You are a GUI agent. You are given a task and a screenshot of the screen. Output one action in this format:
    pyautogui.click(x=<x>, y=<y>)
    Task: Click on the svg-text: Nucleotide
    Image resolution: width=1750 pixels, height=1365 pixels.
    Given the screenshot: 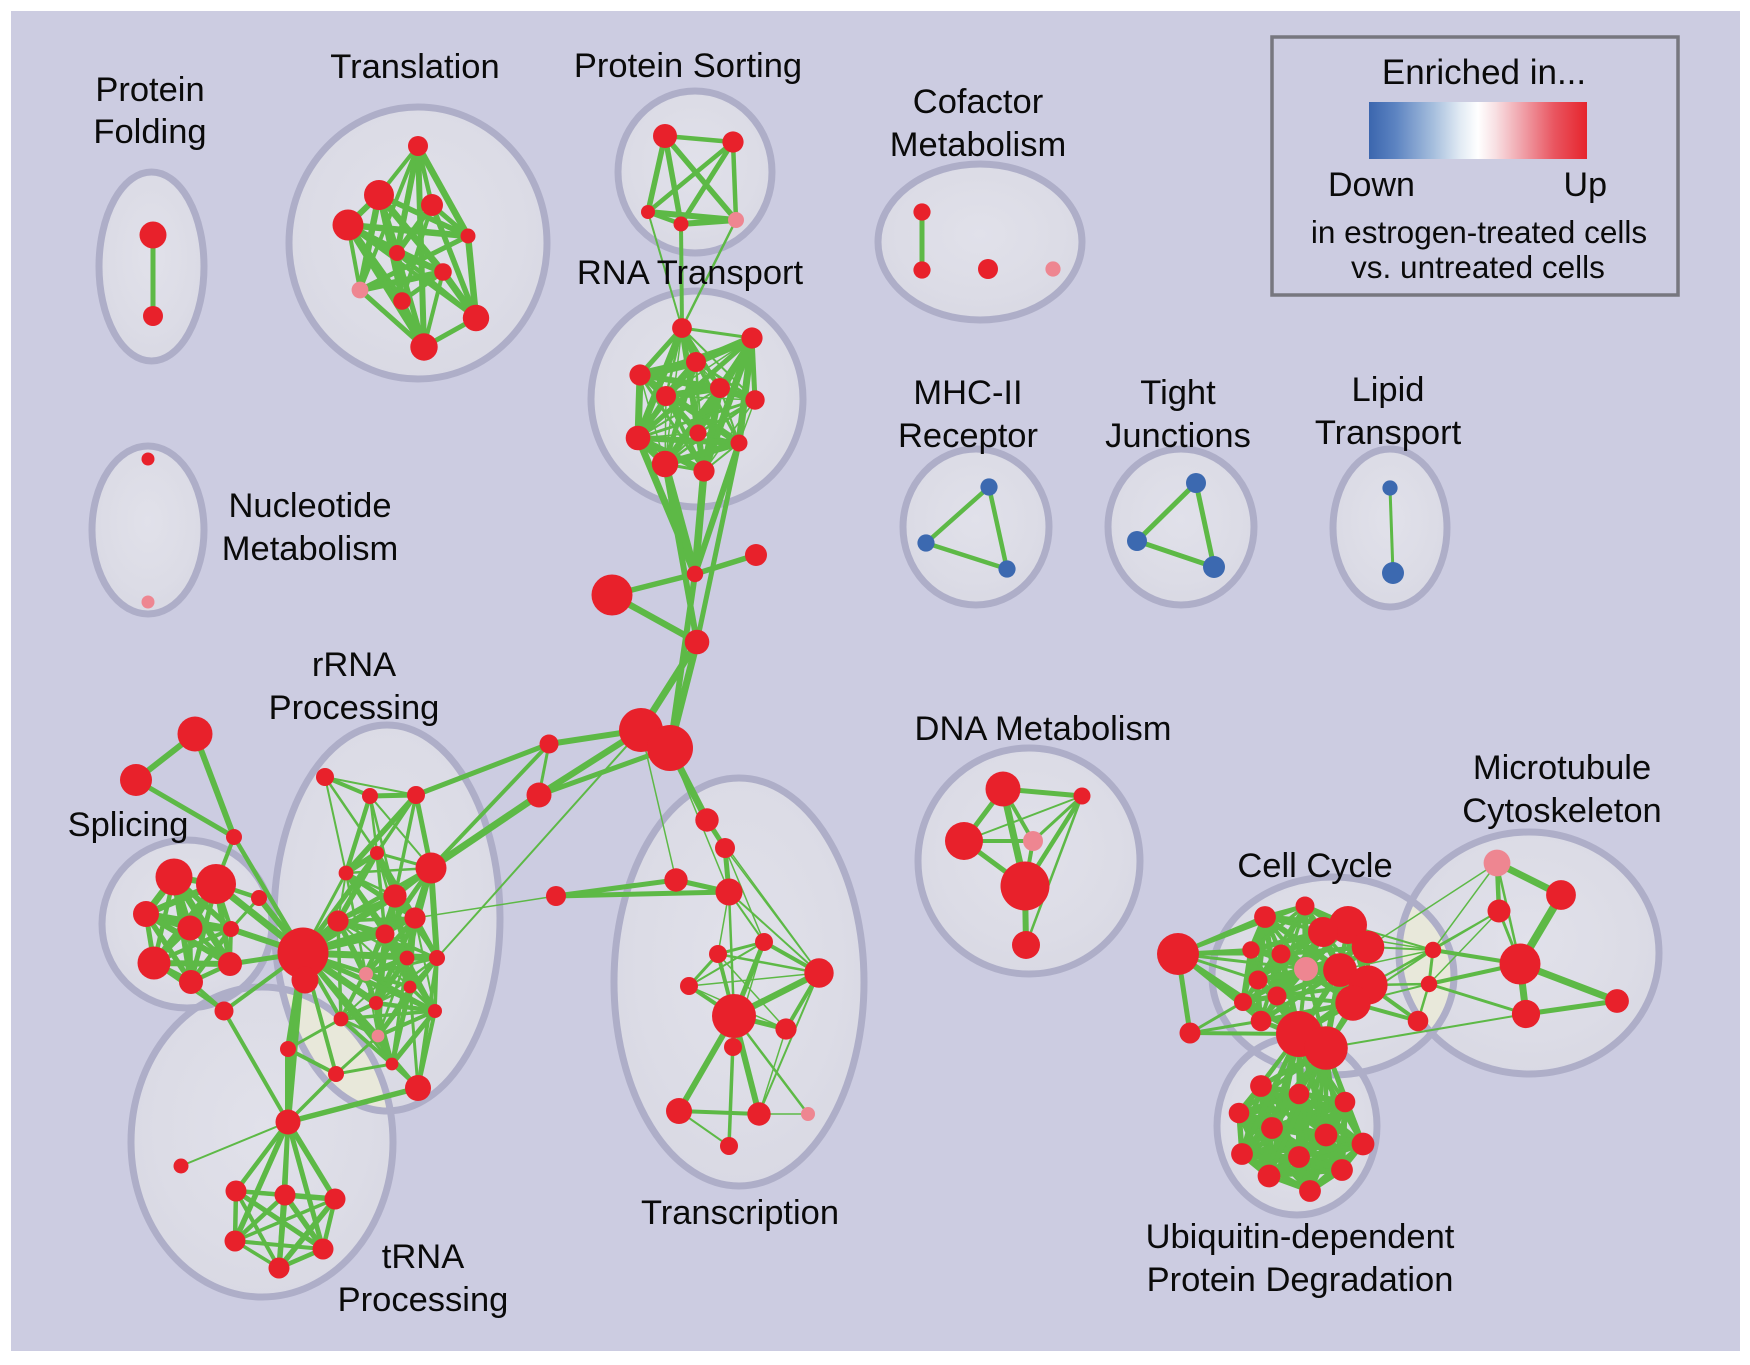 What is the action you would take?
    pyautogui.click(x=309, y=506)
    